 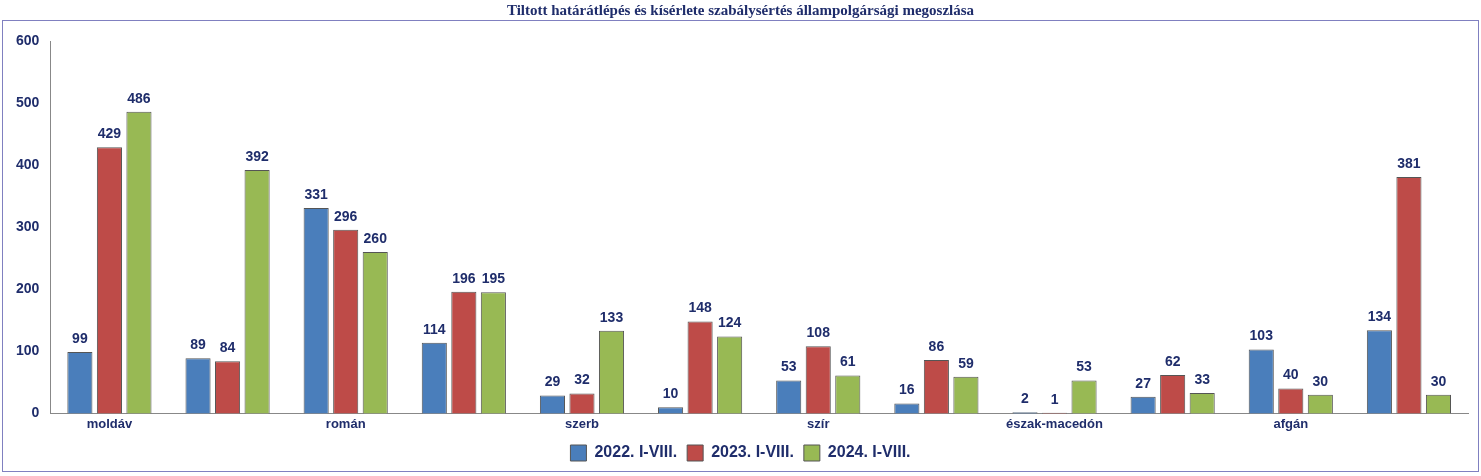 What do you see at coordinates (1202, 378) in the screenshot?
I see `data-label: 33` at bounding box center [1202, 378].